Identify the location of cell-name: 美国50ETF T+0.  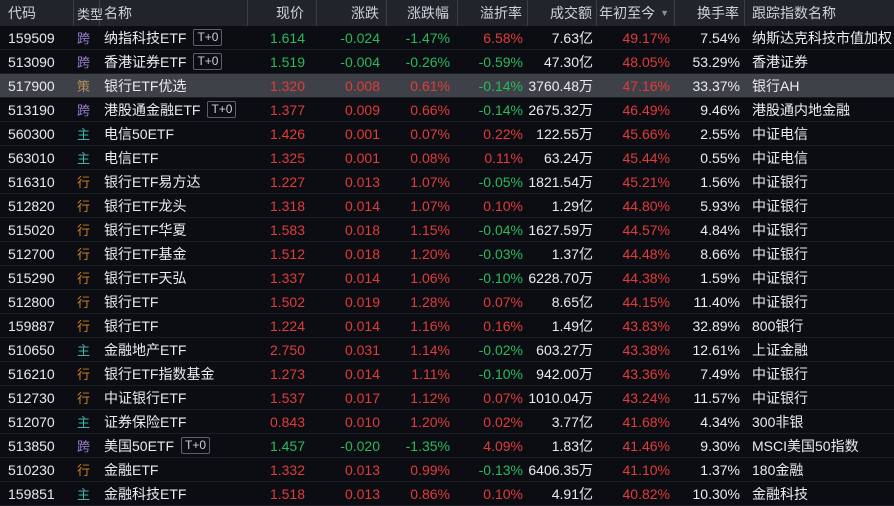
(174, 445).